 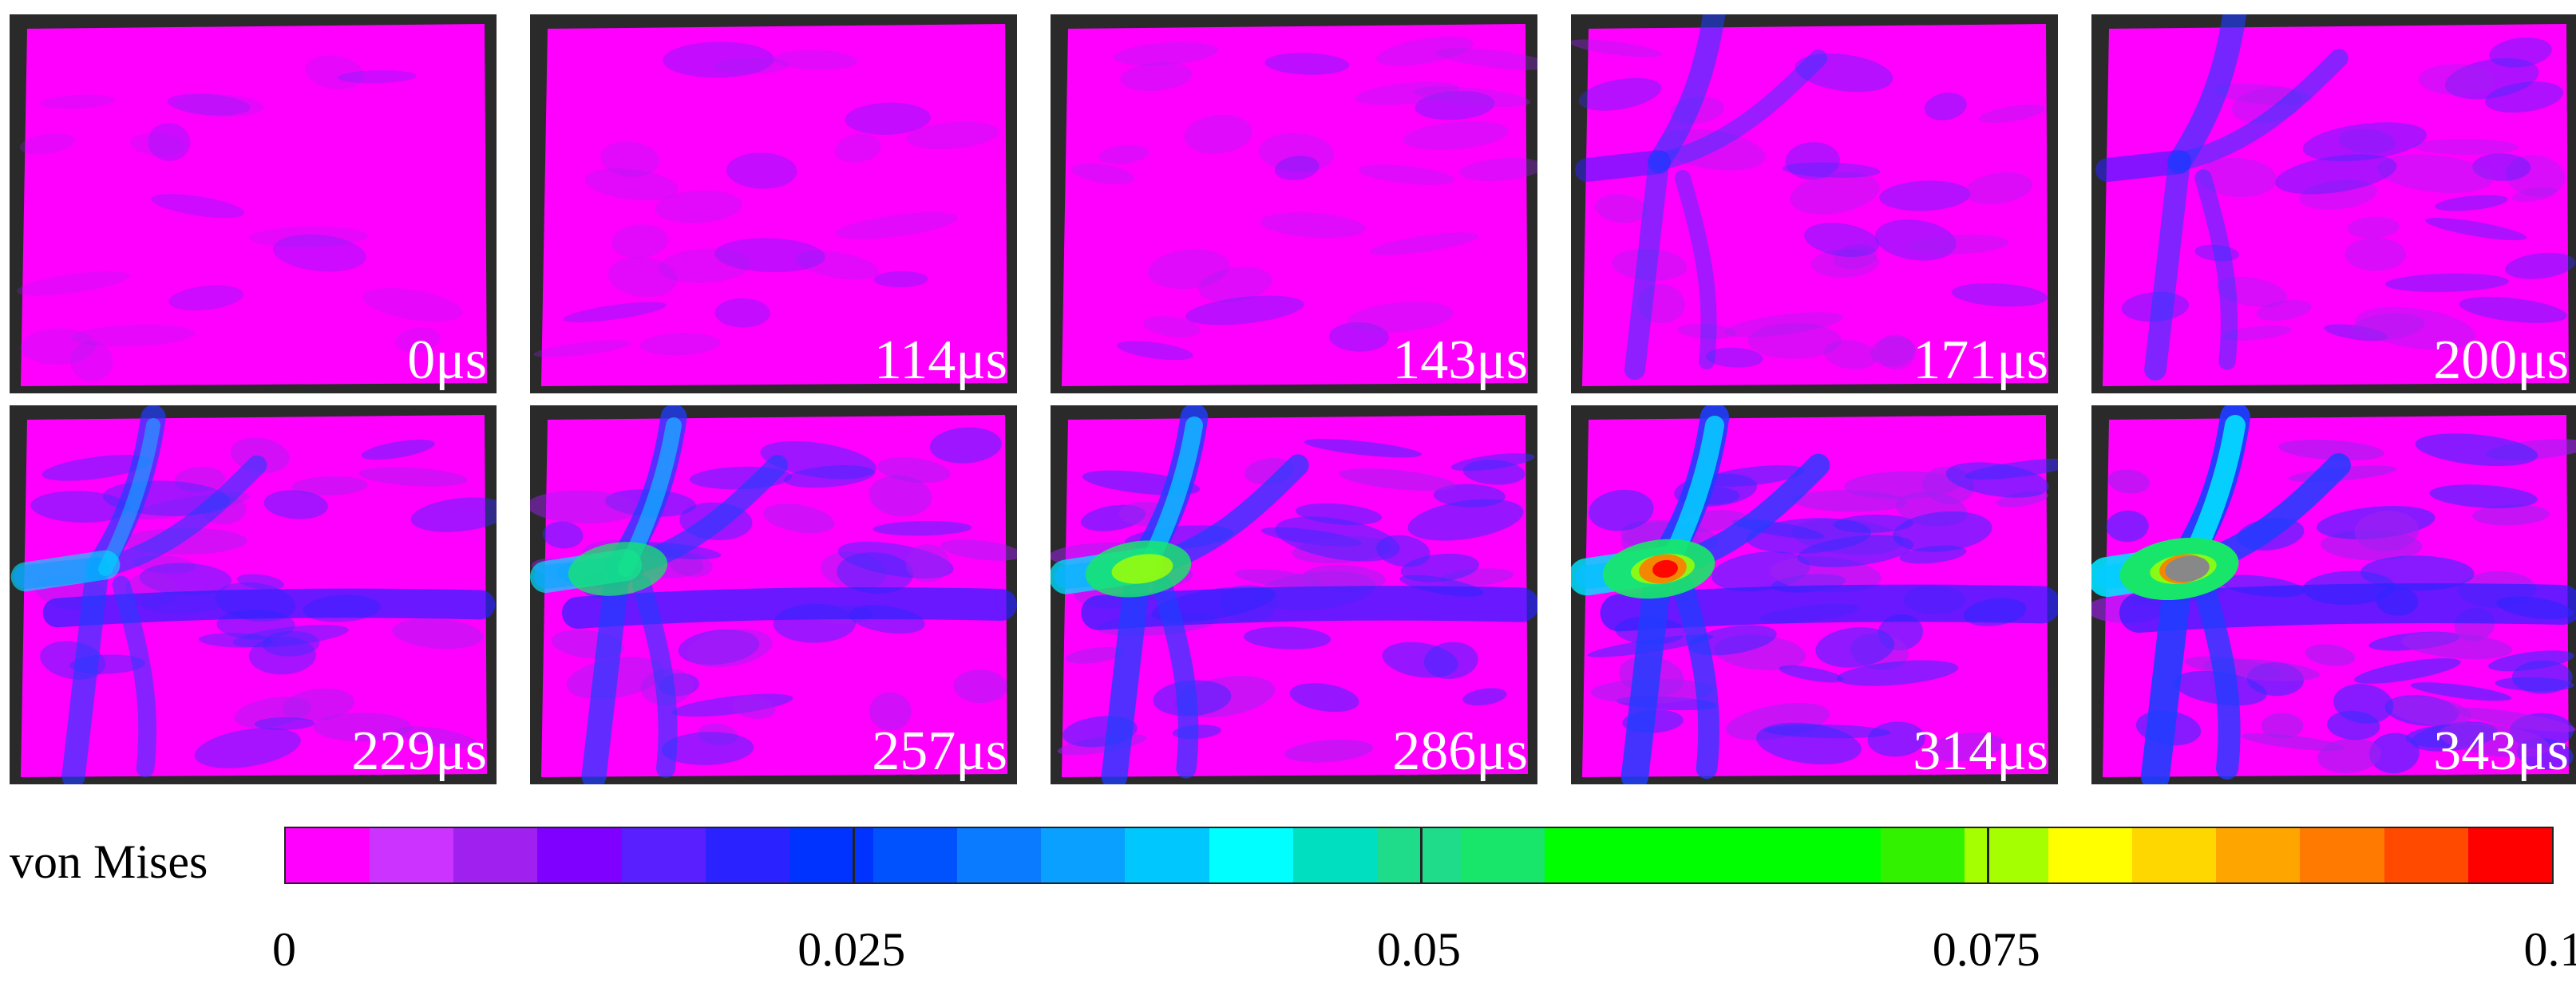 I want to click on strain-frame: 0μs, so click(x=254, y=203).